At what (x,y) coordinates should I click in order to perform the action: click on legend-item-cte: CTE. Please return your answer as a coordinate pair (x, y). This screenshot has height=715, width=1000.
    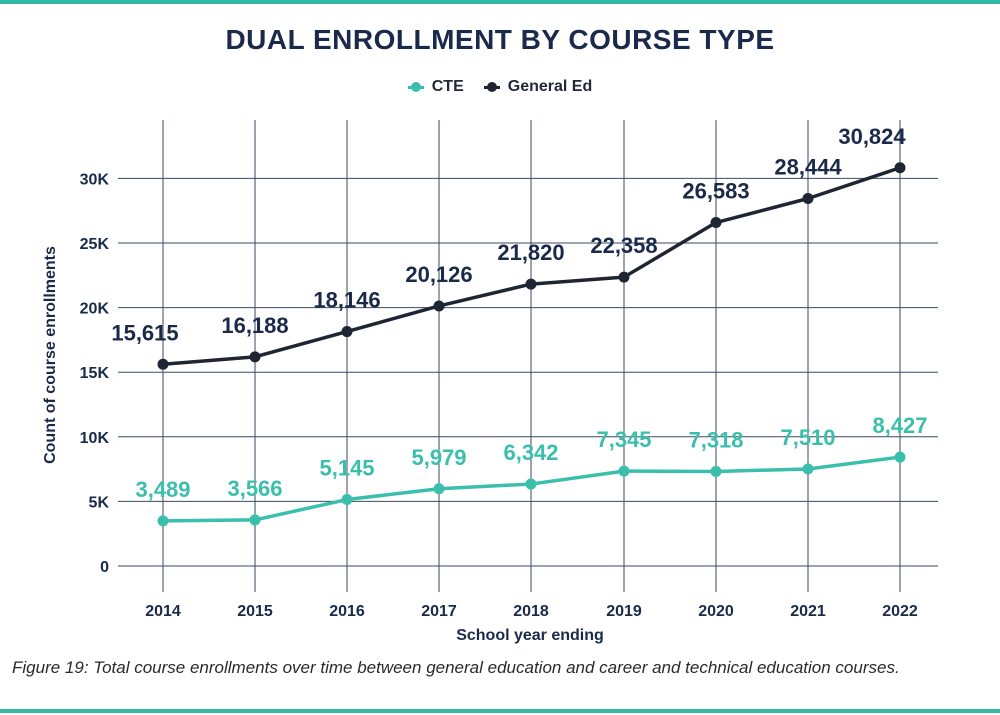
    Looking at the image, I should click on (435, 87).